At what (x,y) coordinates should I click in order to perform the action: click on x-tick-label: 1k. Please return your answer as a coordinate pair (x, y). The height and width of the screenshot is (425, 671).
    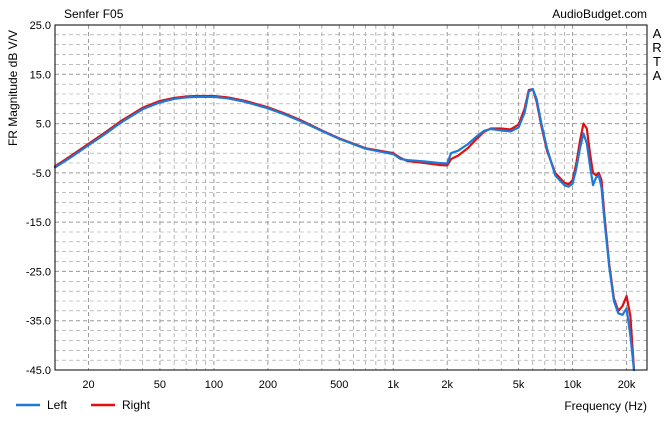
    Looking at the image, I should click on (393, 385).